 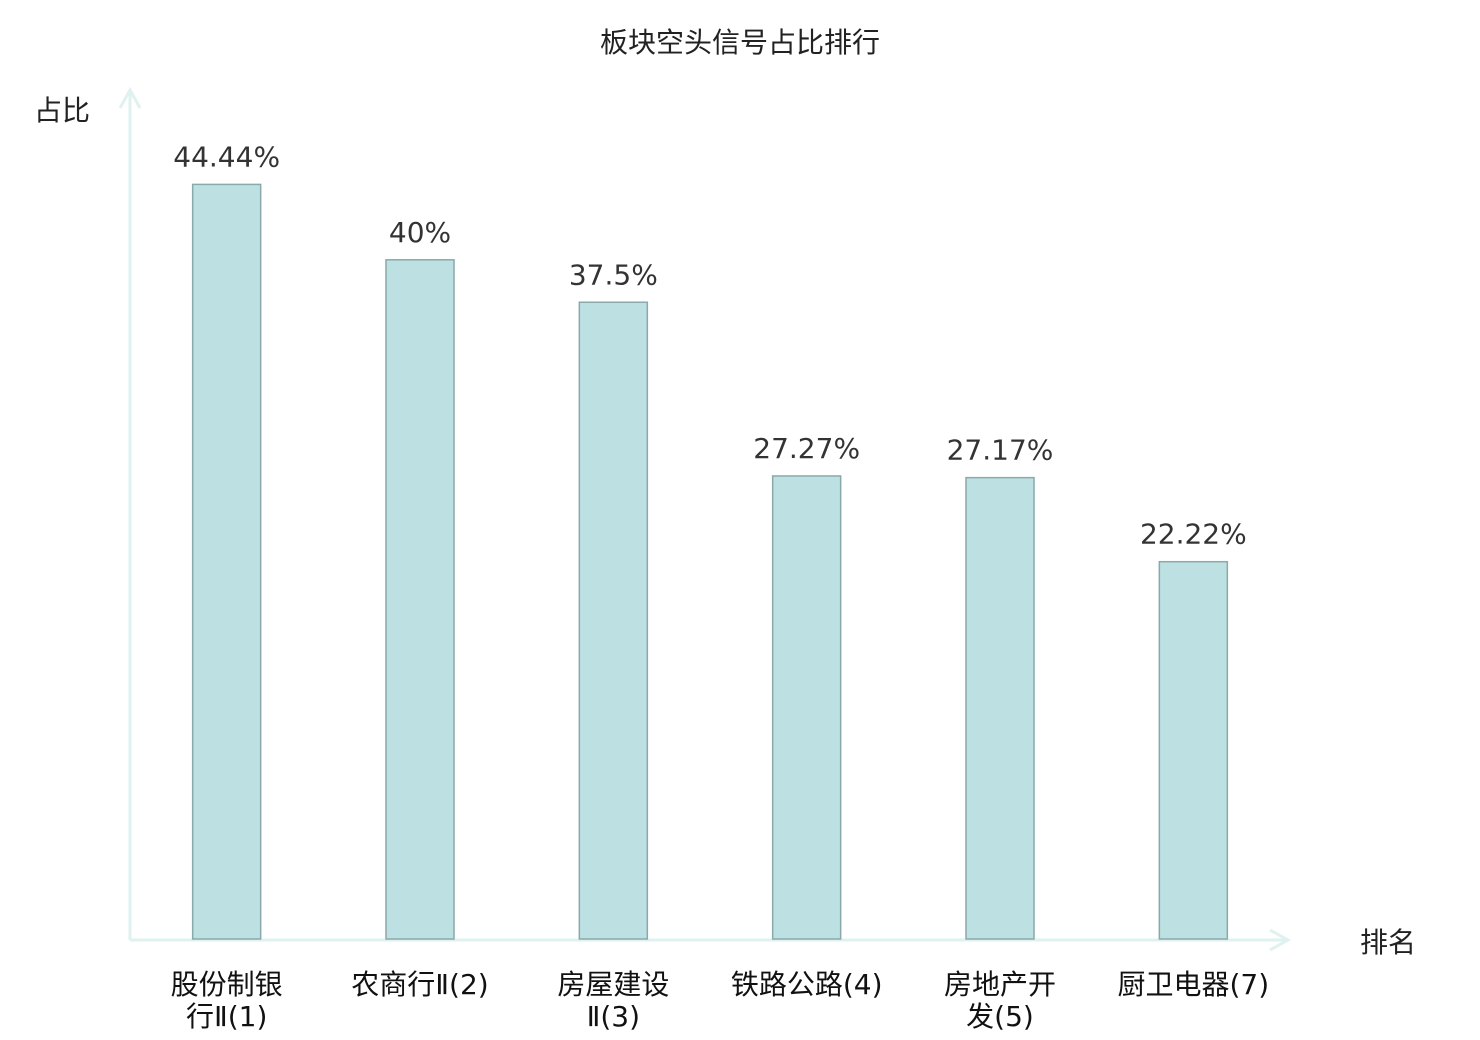 What do you see at coordinates (711, 940) in the screenshot?
I see `x-axis` at bounding box center [711, 940].